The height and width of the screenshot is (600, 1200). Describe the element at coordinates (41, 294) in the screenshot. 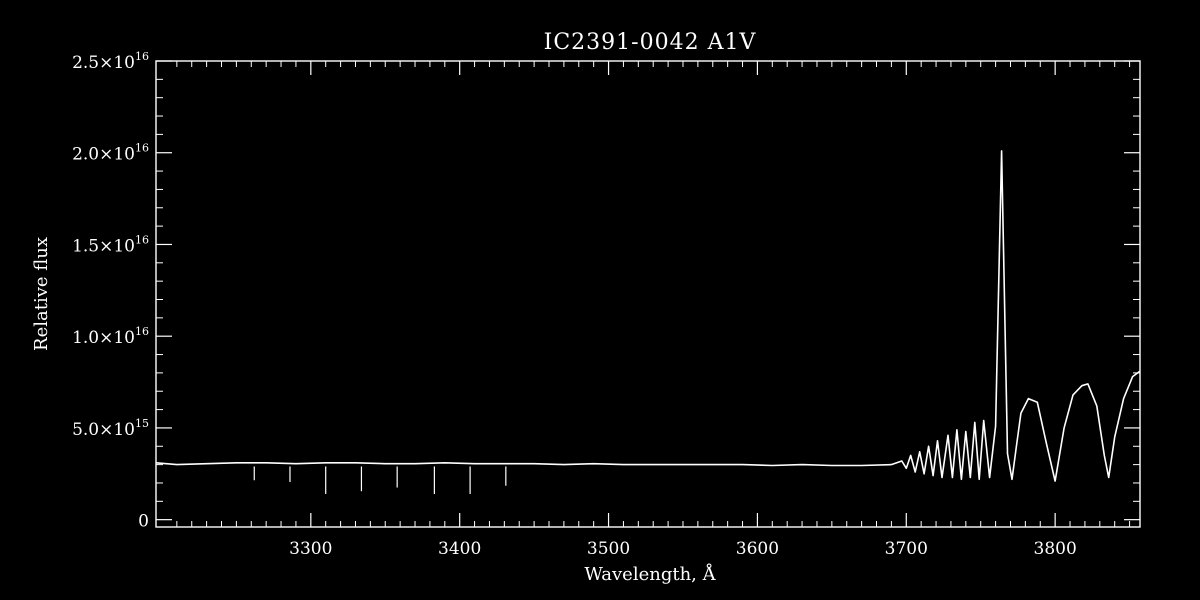

I see `y-axis-label: Relative flux` at that location.